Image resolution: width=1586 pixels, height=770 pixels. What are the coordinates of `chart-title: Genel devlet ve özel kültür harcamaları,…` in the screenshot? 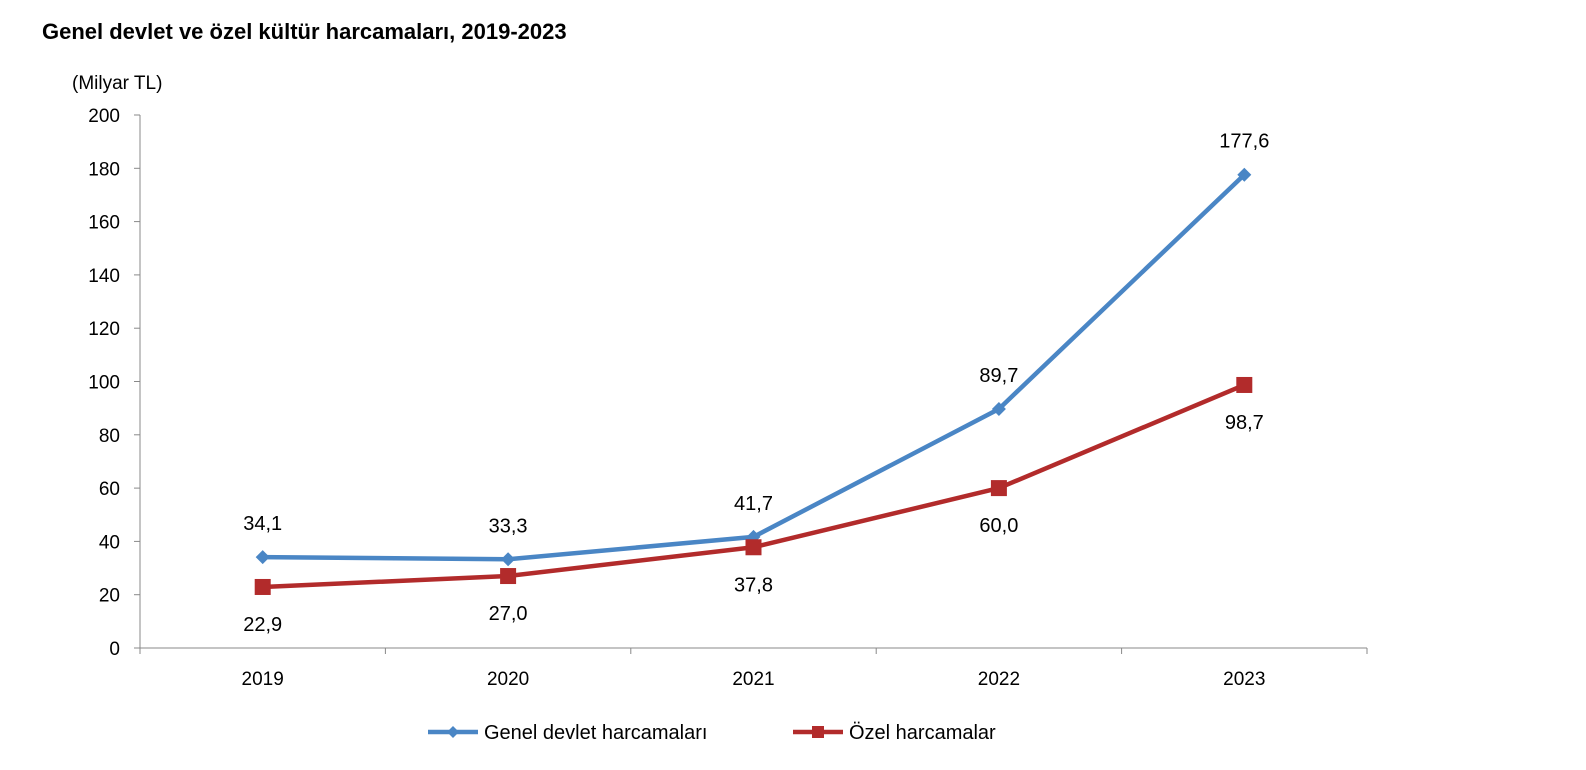 It's located at (304, 31).